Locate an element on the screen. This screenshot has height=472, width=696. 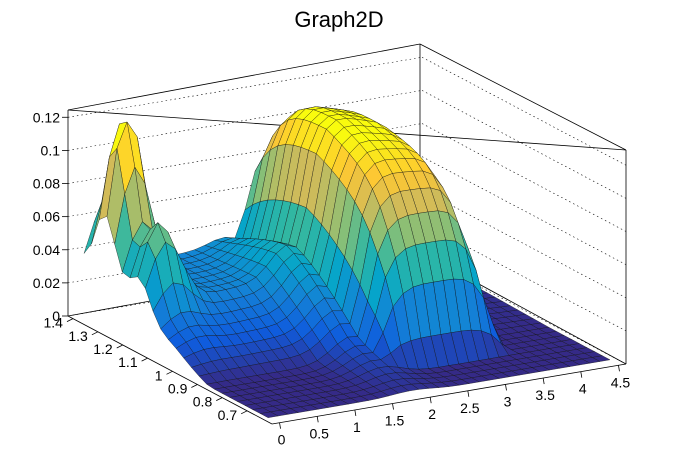
x-tick-label: 2.5 is located at coordinates (470, 408).